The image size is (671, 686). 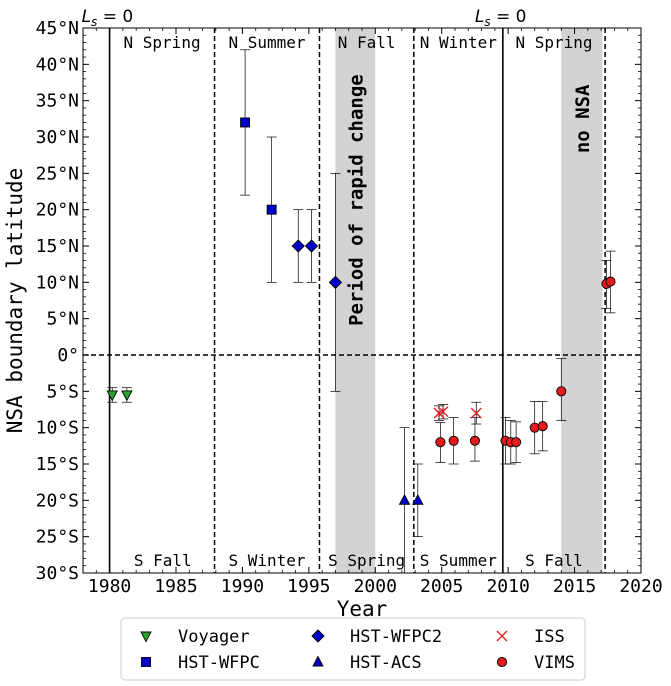 What do you see at coordinates (57, 210) in the screenshot?
I see `y-tick-label: 20°N` at bounding box center [57, 210].